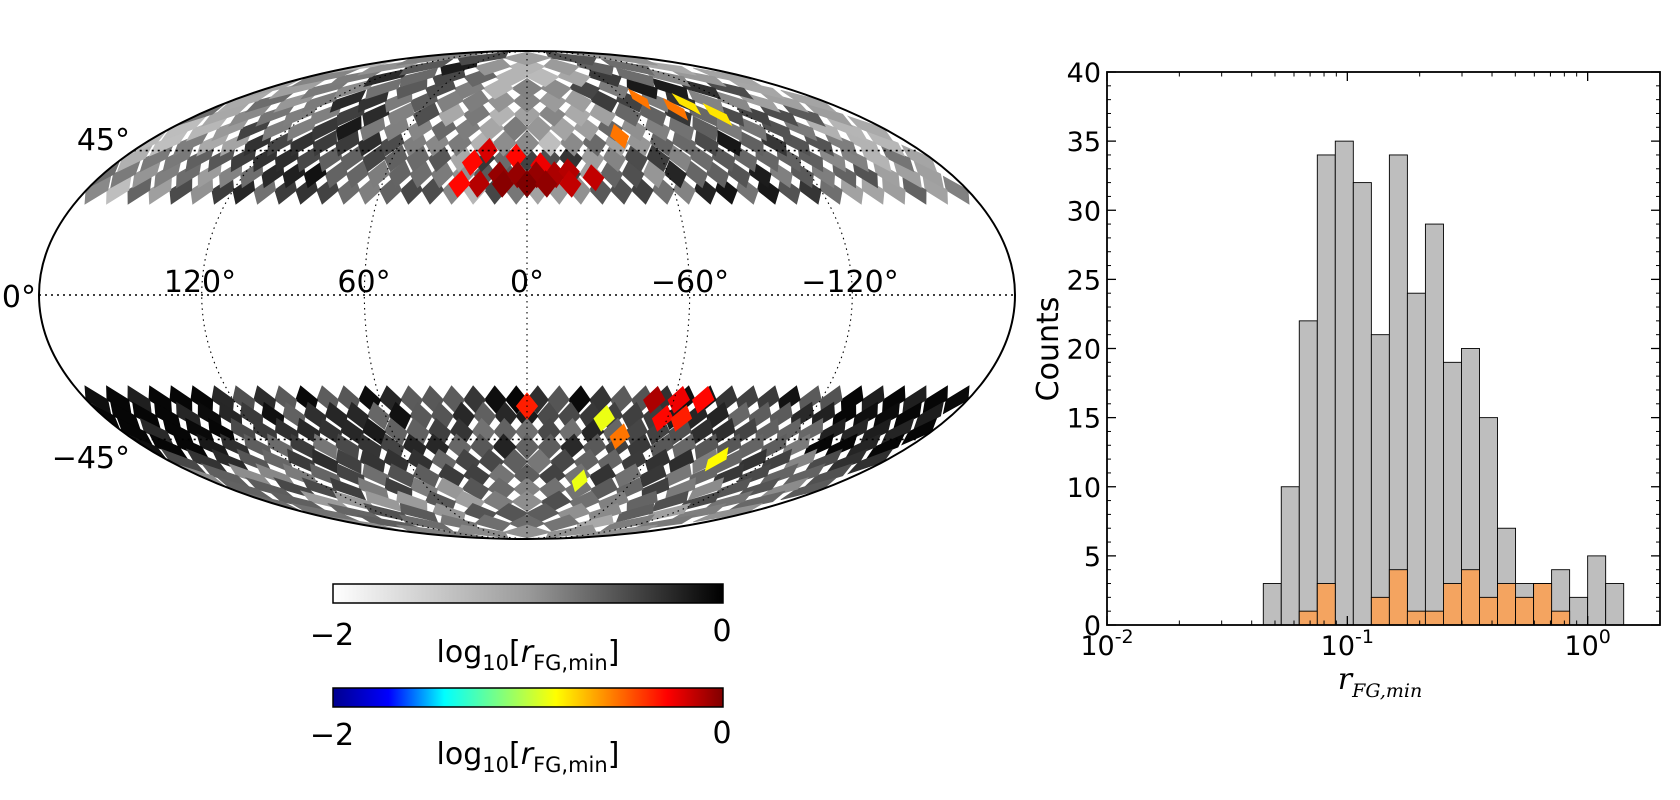 The width and height of the screenshot is (1680, 800). I want to click on colorbar-jet, so click(528, 697).